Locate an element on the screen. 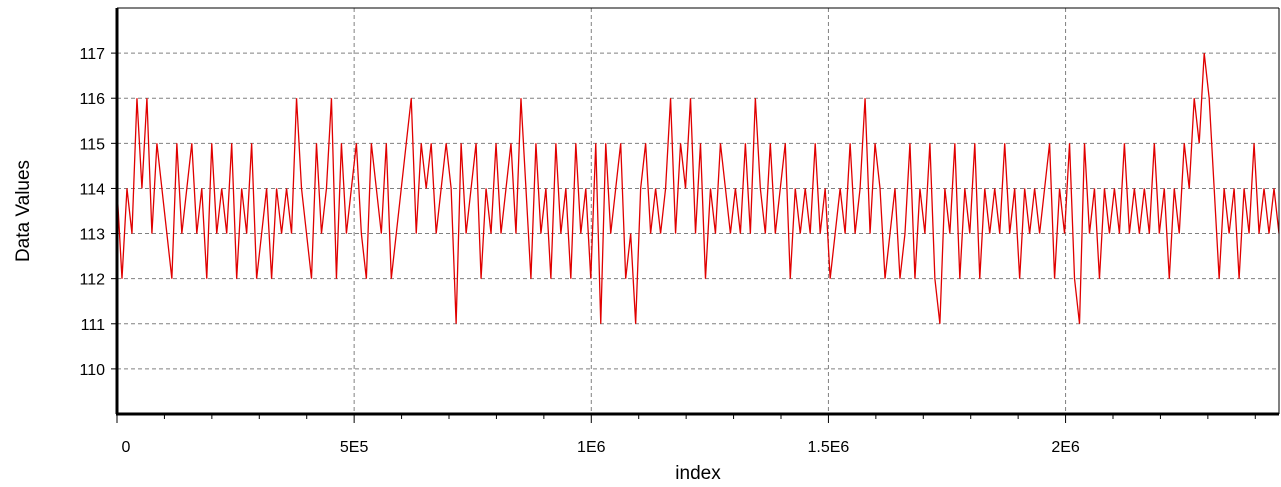 The width and height of the screenshot is (1281, 487). y-tick-label: 117 is located at coordinates (92, 54).